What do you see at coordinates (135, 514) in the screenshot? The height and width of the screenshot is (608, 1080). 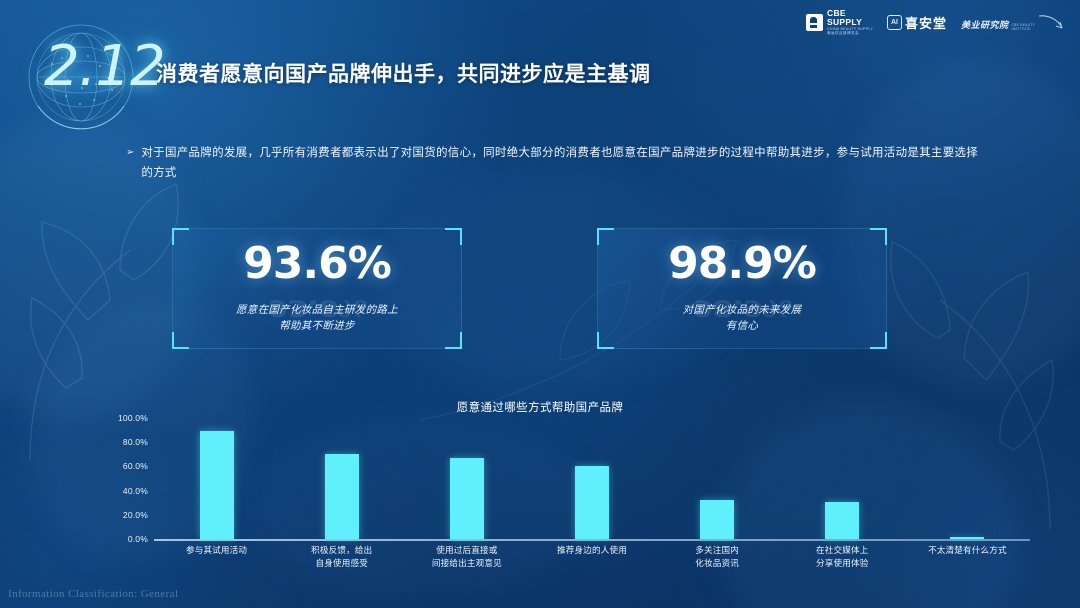 I see `y-axis-tick: 20.0%` at bounding box center [135, 514].